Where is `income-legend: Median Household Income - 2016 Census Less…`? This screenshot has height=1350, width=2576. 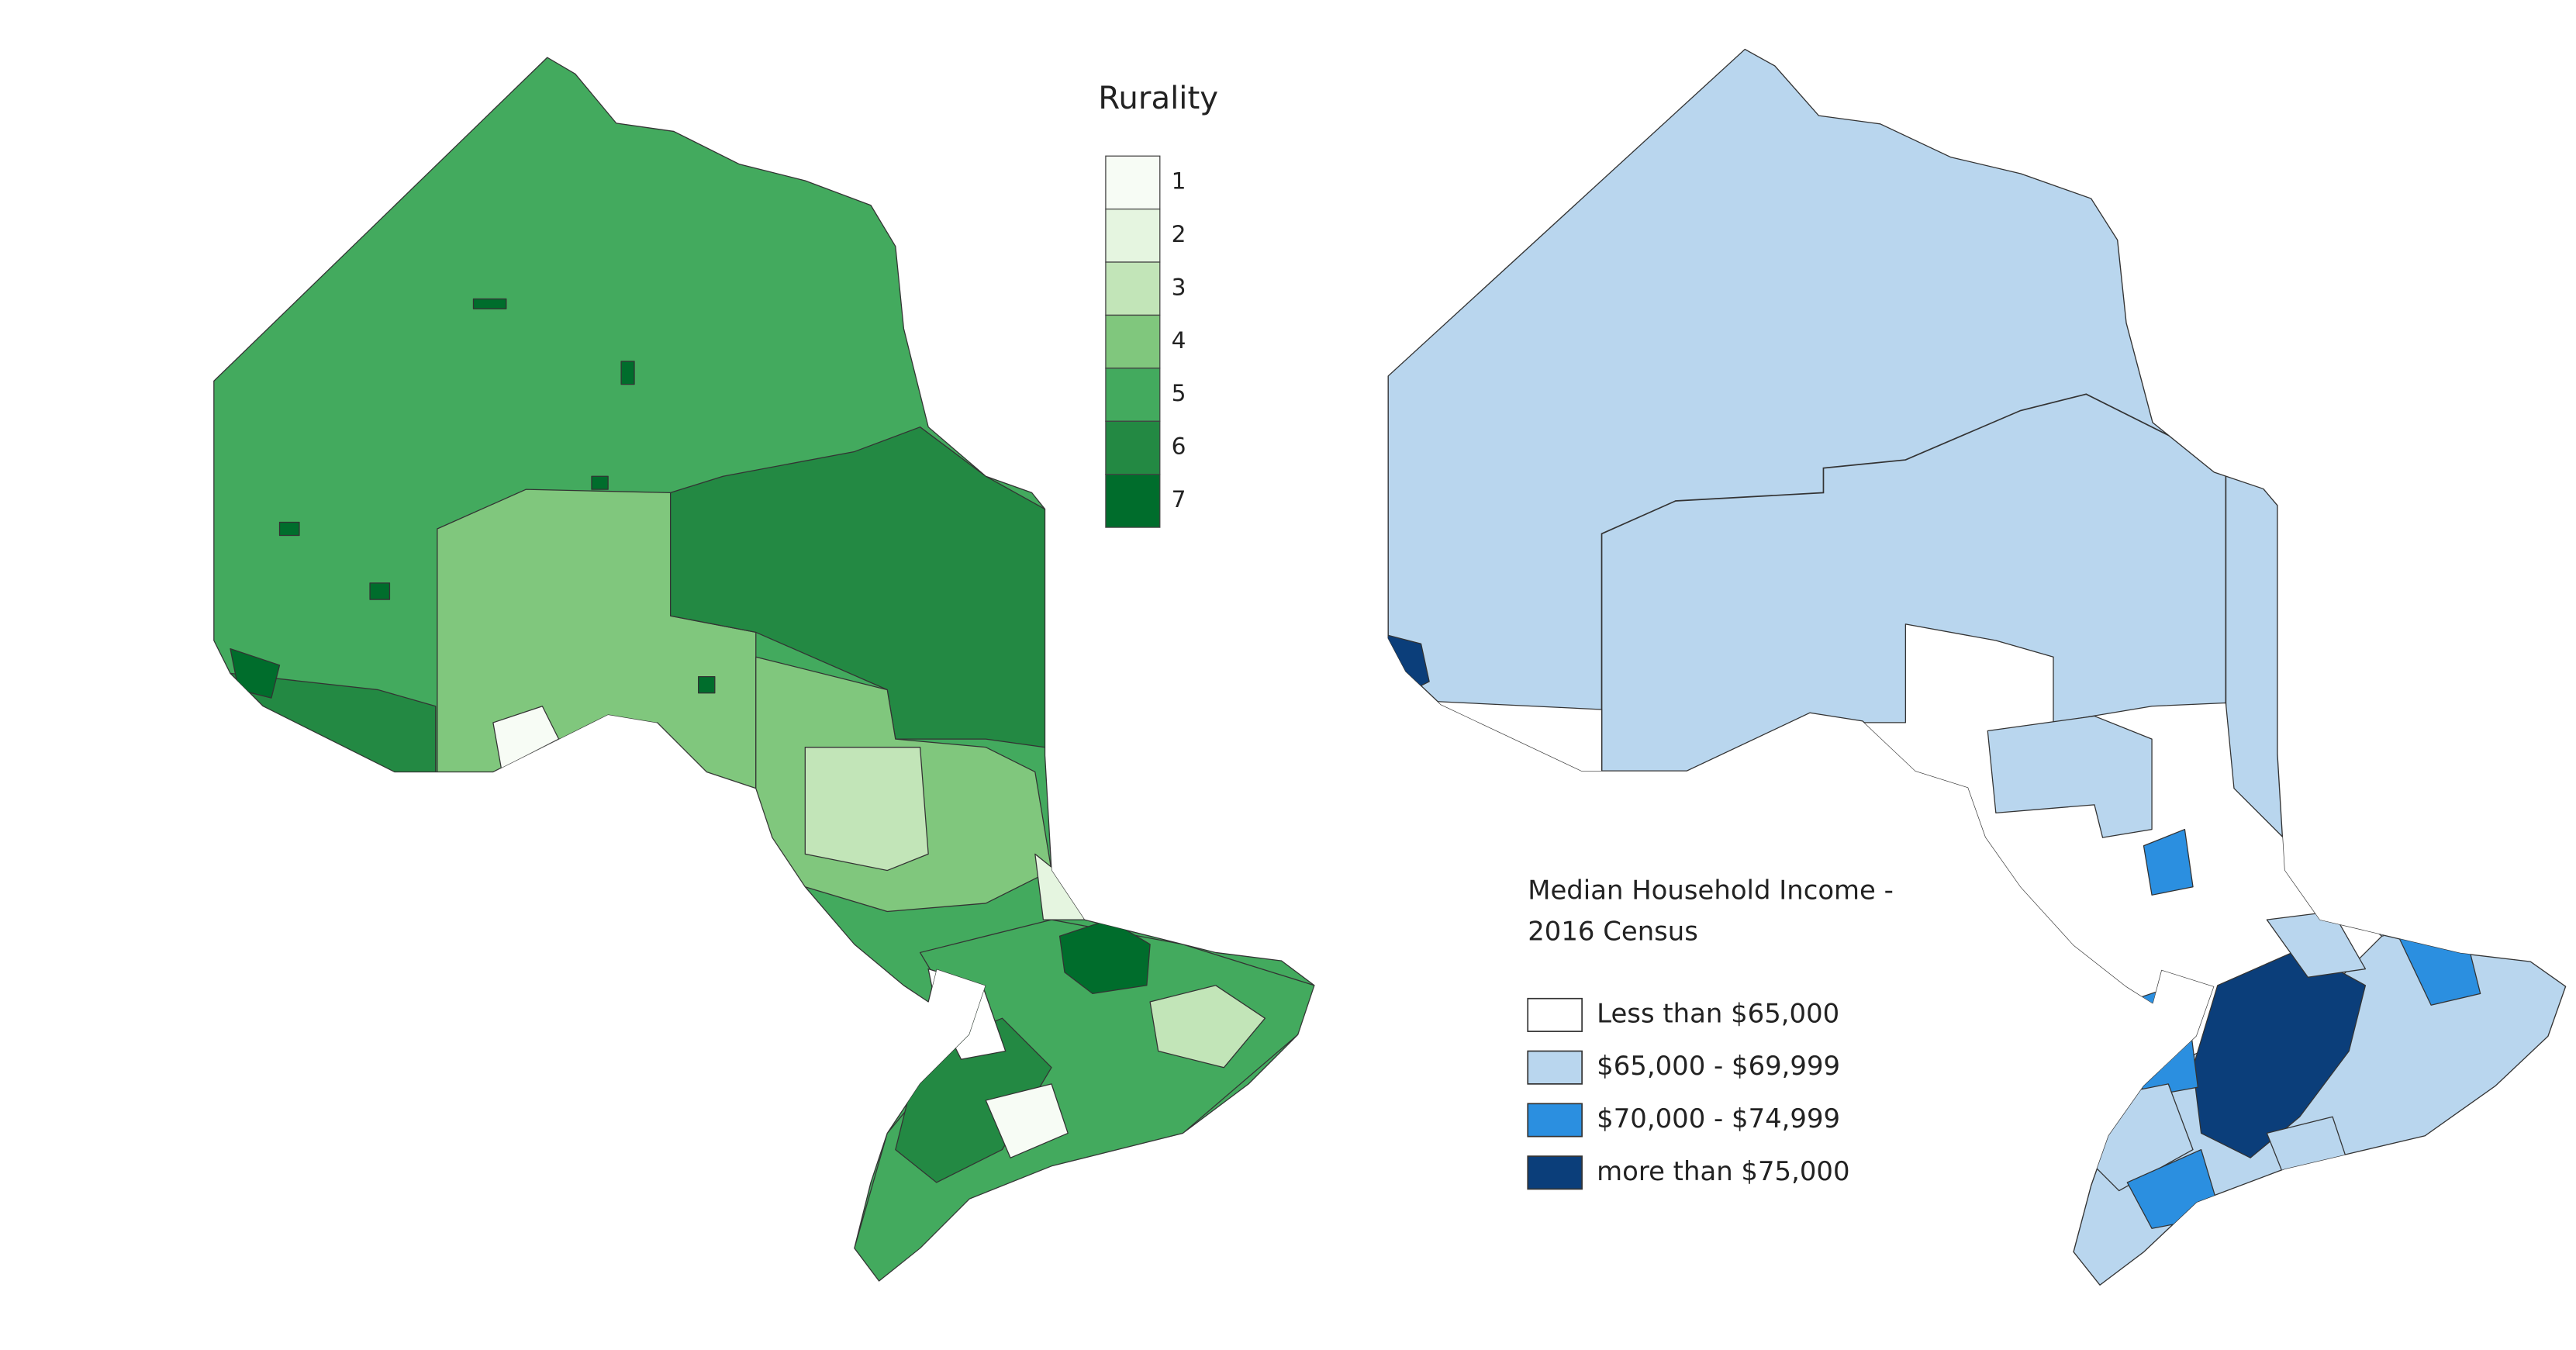 income-legend: Median Household Income - 2016 Census Less… is located at coordinates (1711, 1032).